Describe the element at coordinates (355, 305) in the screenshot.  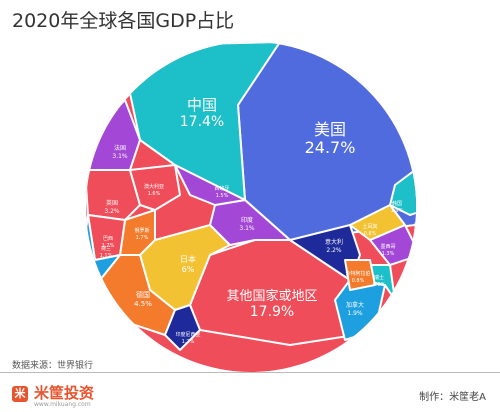
I see `cell-label-name-9: 加拿大` at that location.